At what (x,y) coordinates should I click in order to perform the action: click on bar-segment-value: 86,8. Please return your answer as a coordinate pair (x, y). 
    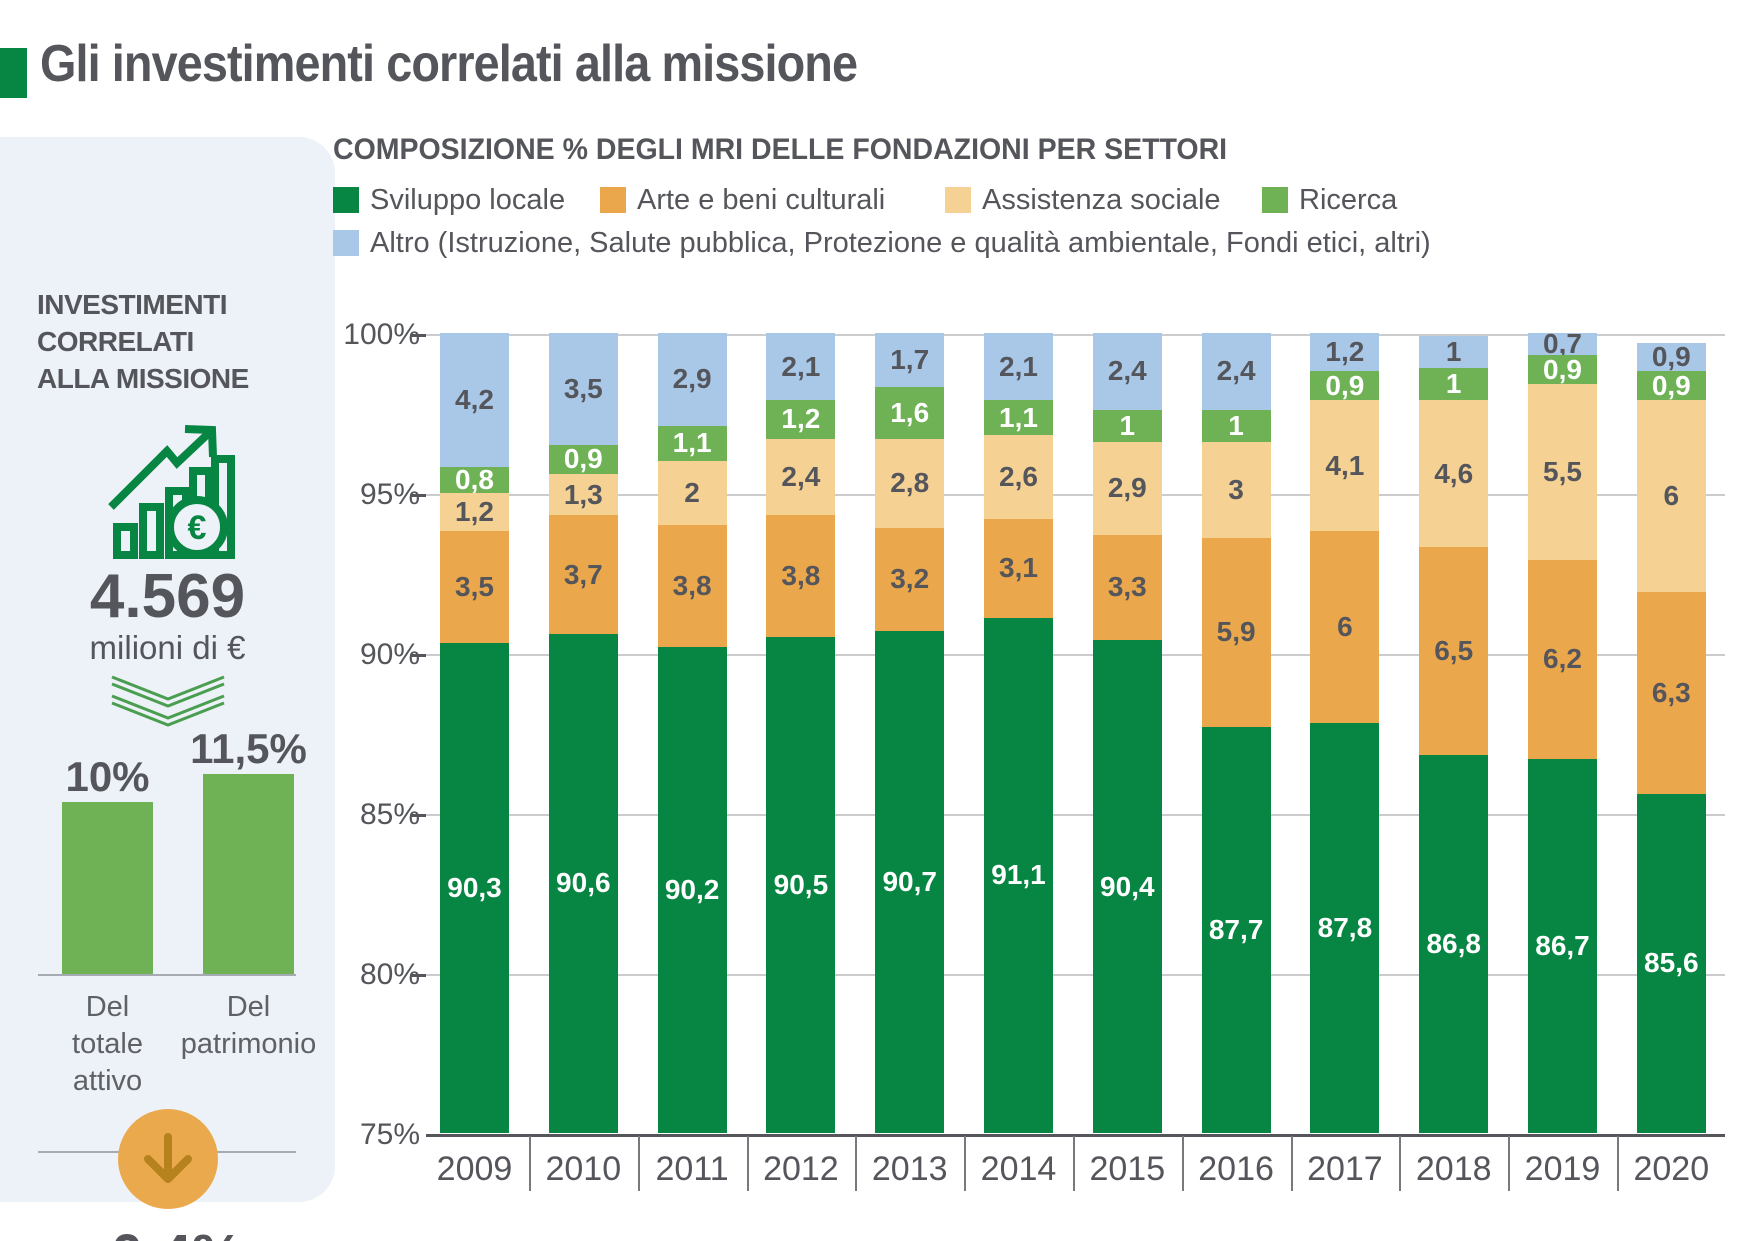
    Looking at the image, I should click on (1453, 944).